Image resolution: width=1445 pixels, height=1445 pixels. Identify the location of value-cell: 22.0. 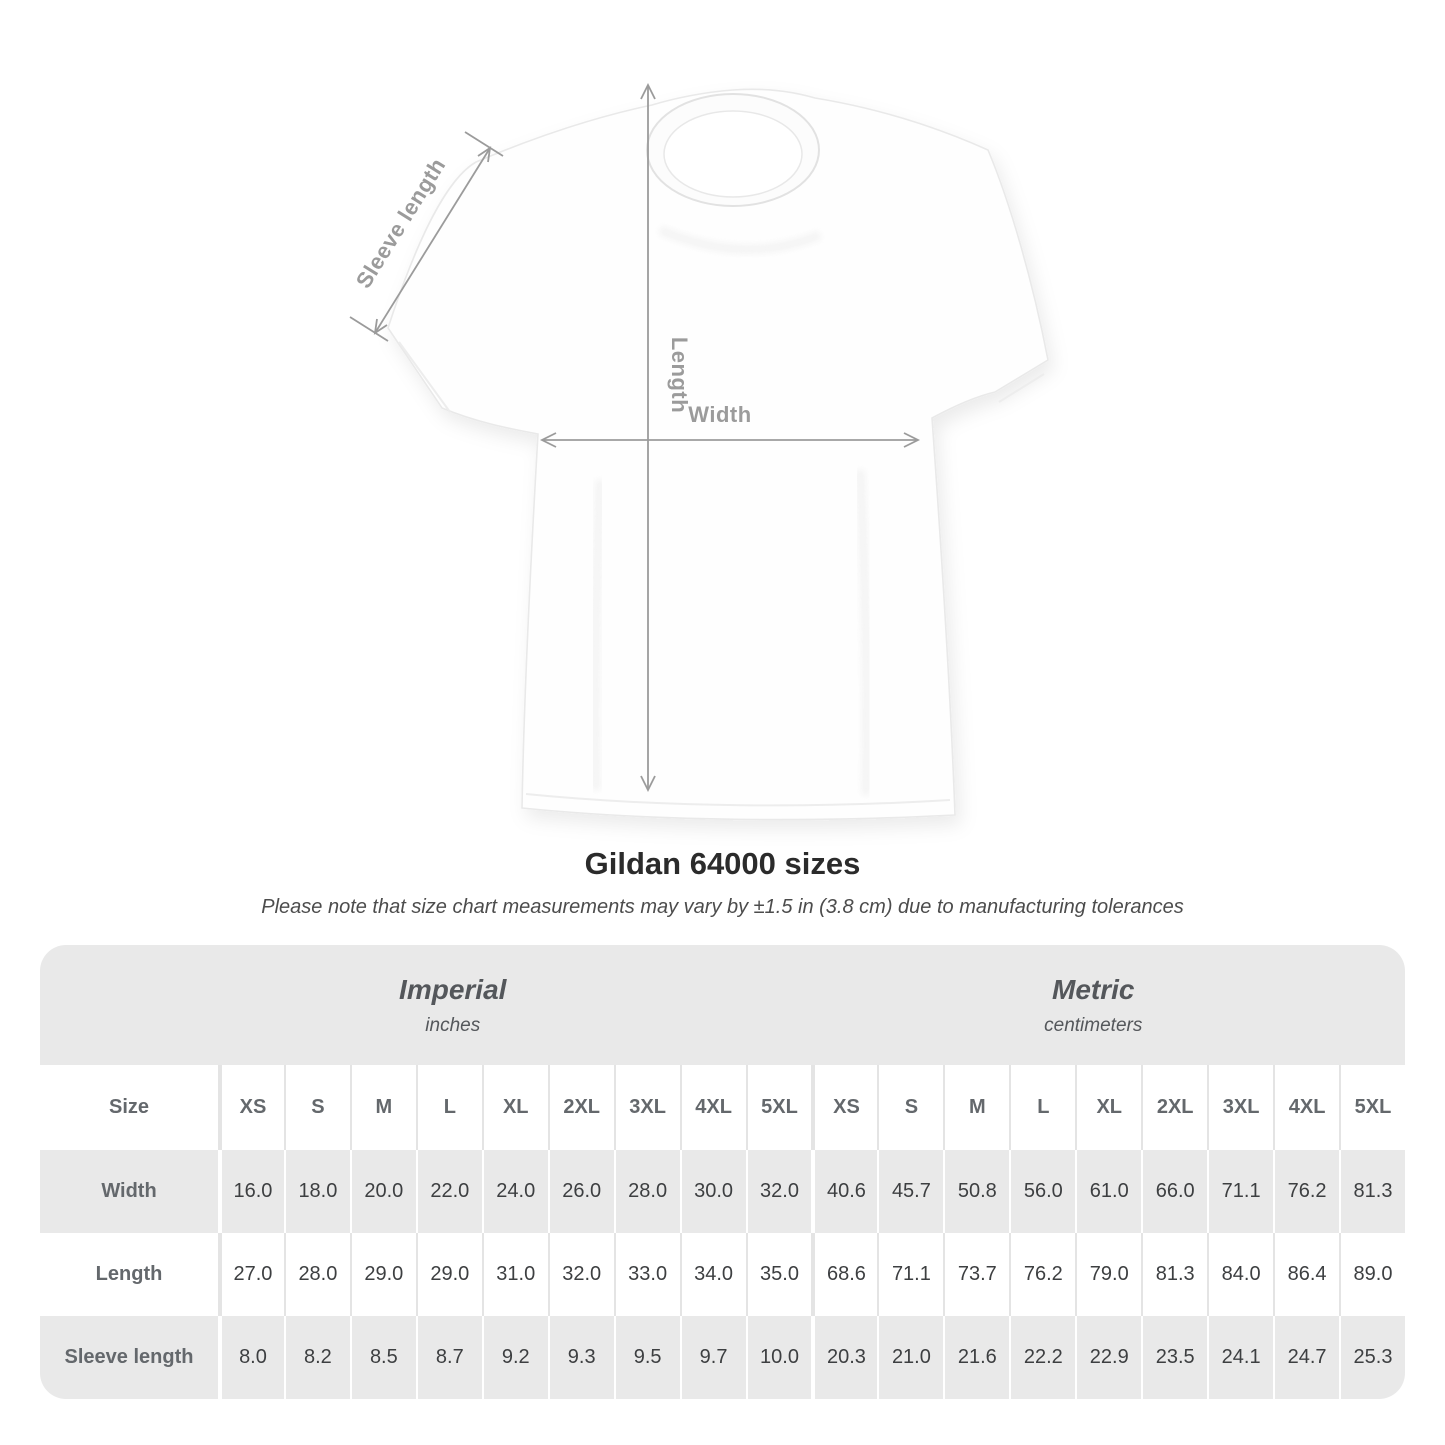
(448, 1191).